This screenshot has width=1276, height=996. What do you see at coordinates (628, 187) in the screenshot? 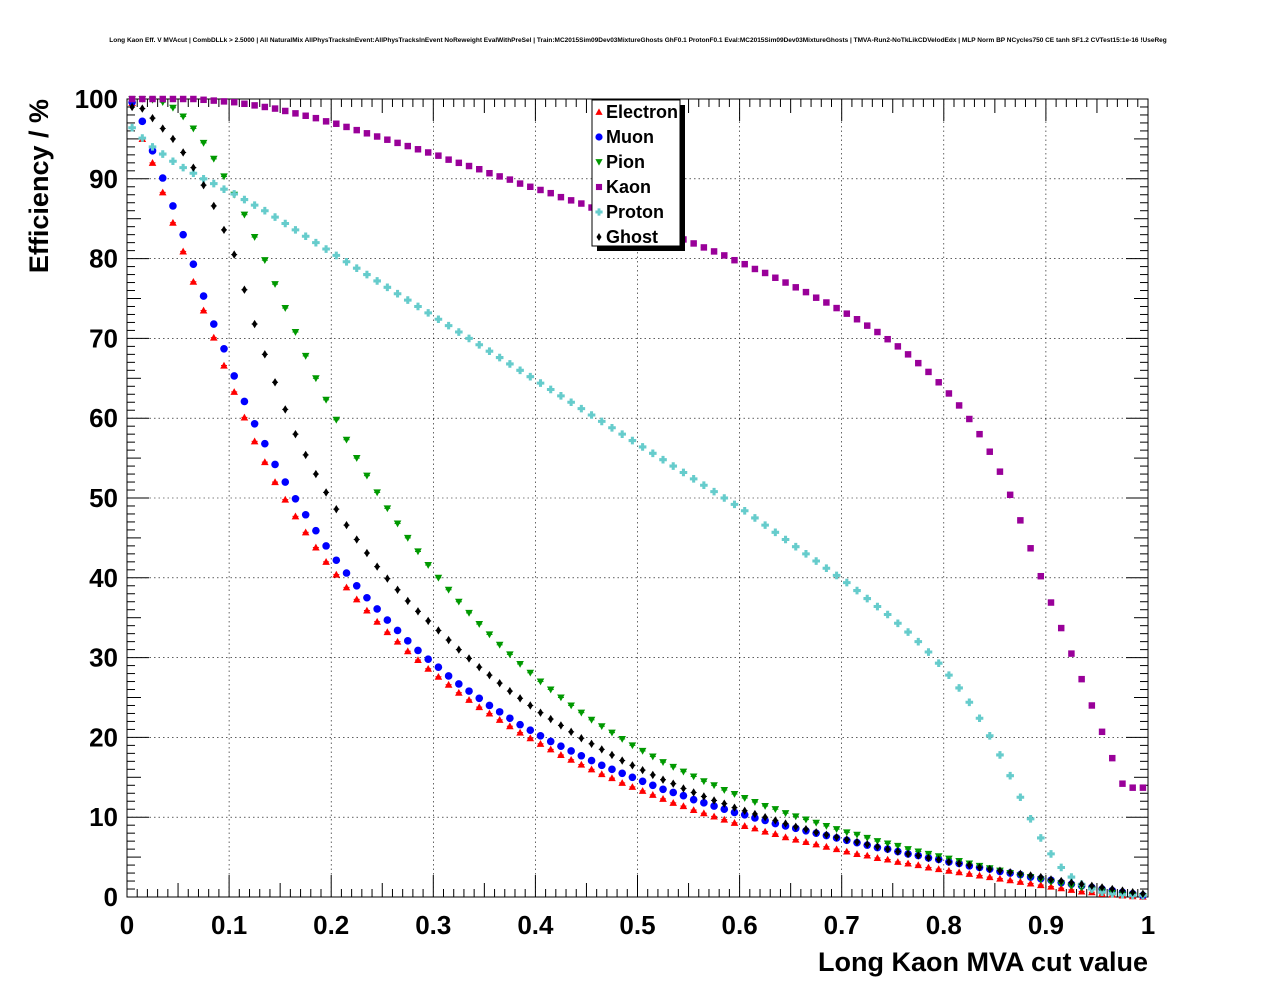
I see `legend-label-kaon: Kaon` at bounding box center [628, 187].